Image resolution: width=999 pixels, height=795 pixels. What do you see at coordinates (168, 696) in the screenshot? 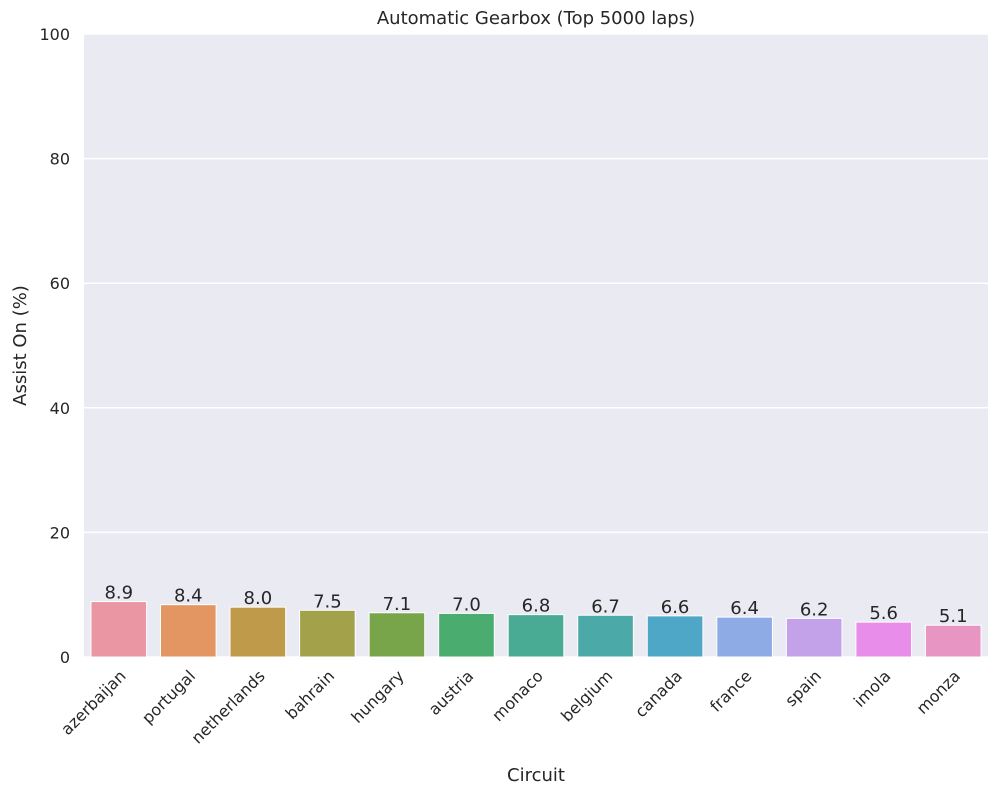
I see `x-tick-label-portugal: portugal` at bounding box center [168, 696].